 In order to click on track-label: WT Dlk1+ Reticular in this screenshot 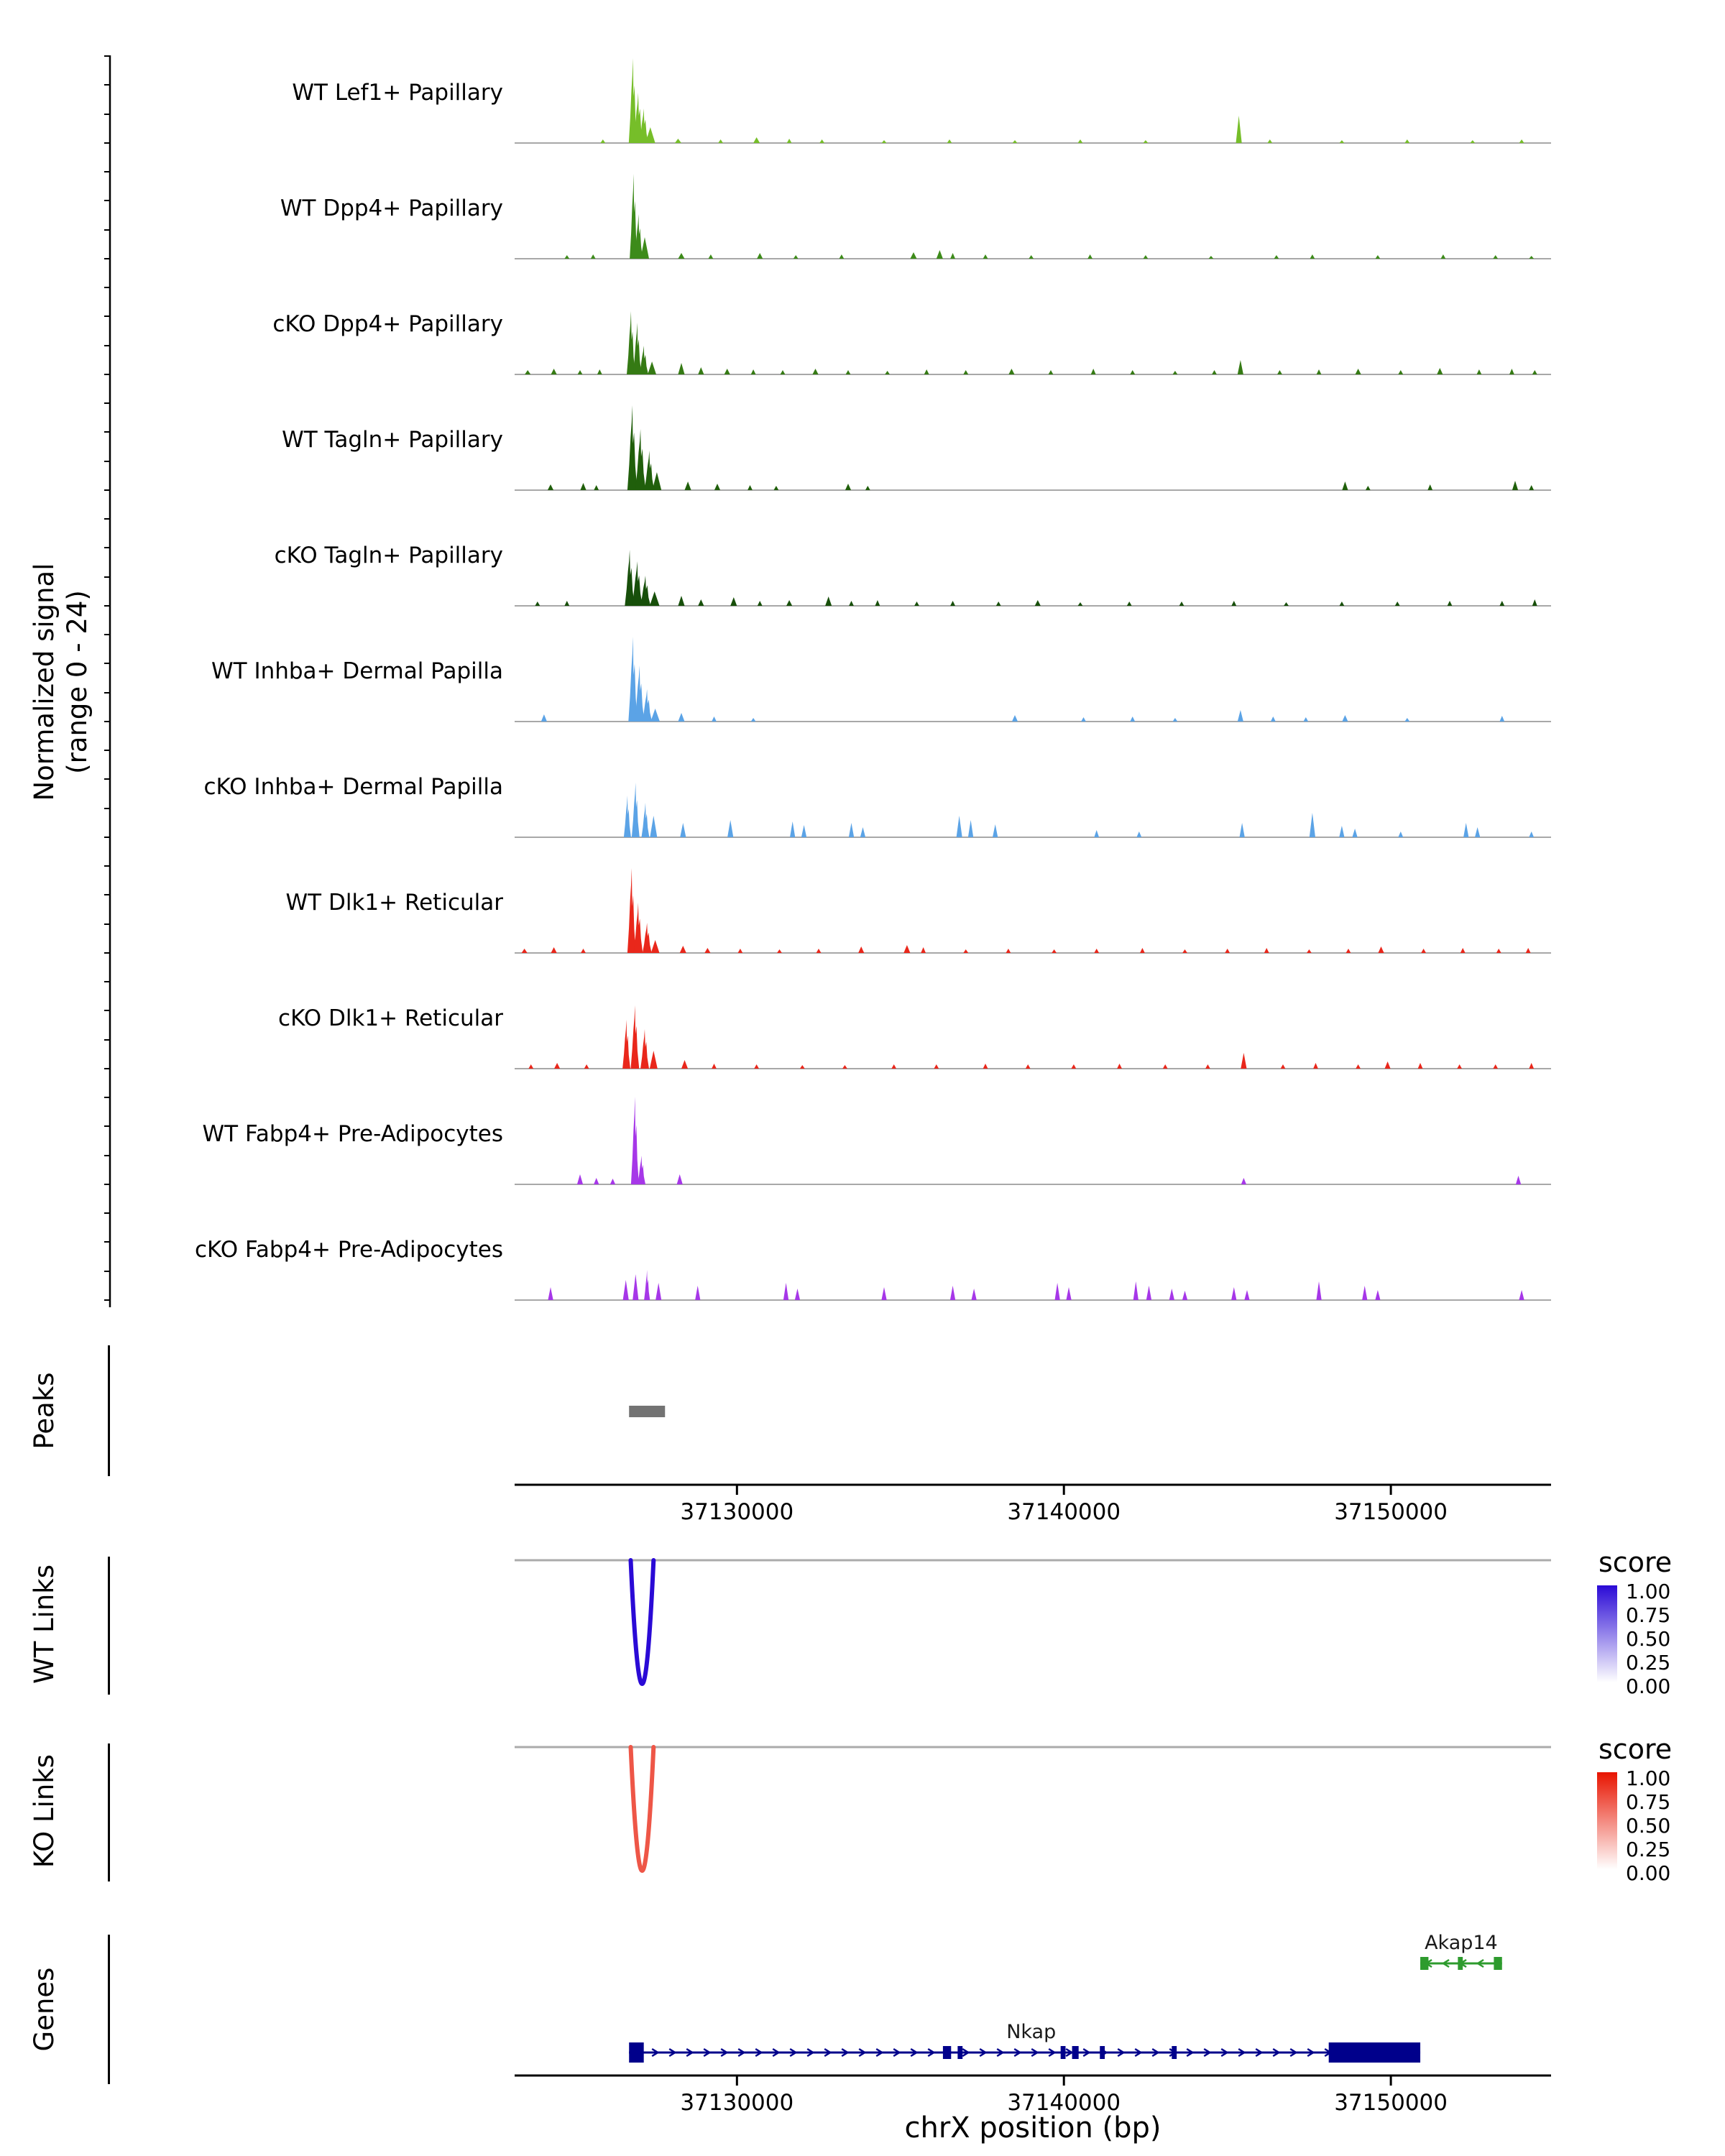, I will do `click(394, 903)`.